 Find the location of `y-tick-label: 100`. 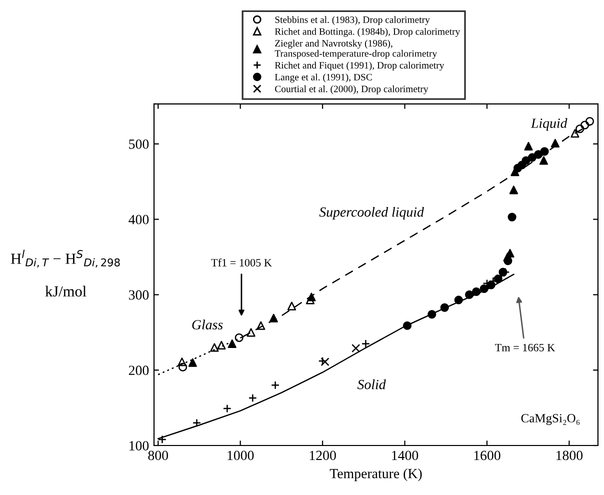

y-tick-label: 100 is located at coordinates (139, 445).